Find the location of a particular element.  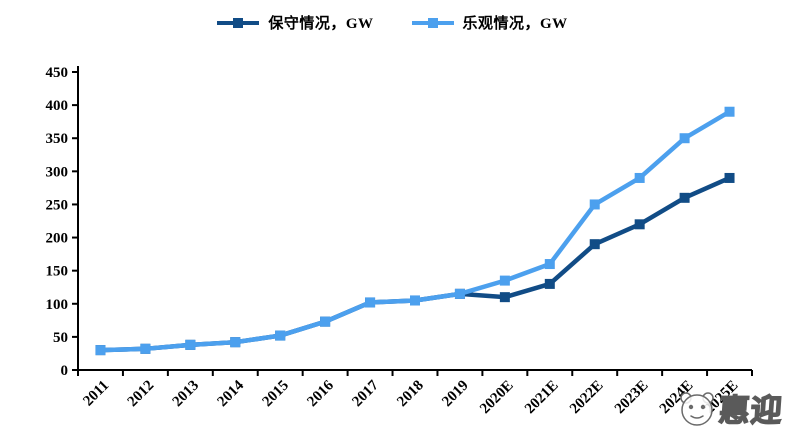

x-tick-label: 2015 is located at coordinates (276, 394).